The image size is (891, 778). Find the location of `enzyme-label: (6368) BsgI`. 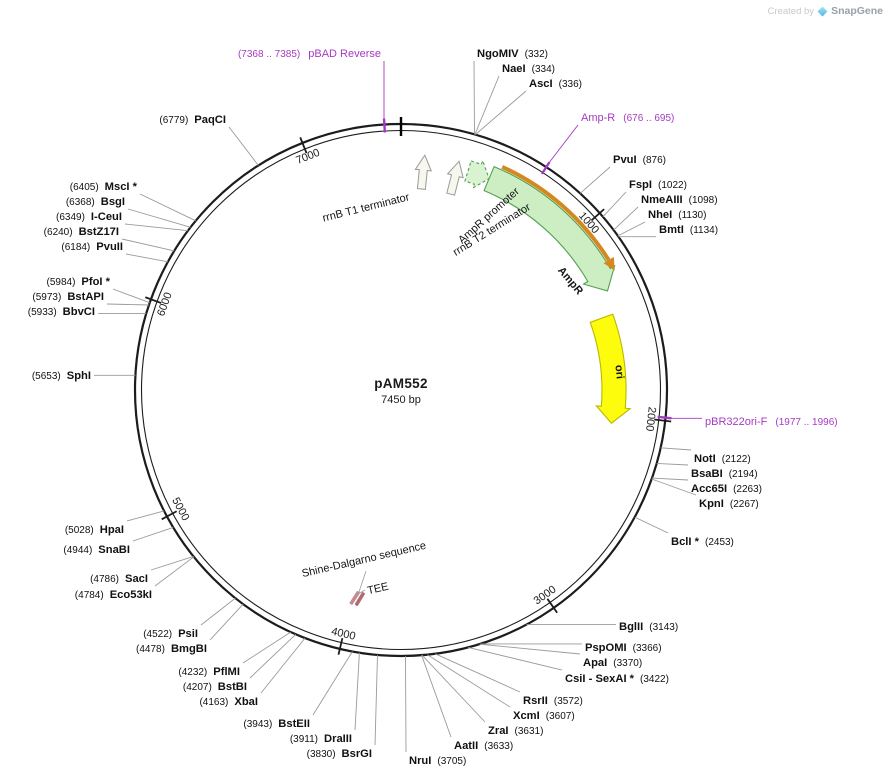

enzyme-label: (6368) BsgI is located at coordinates (95, 202).